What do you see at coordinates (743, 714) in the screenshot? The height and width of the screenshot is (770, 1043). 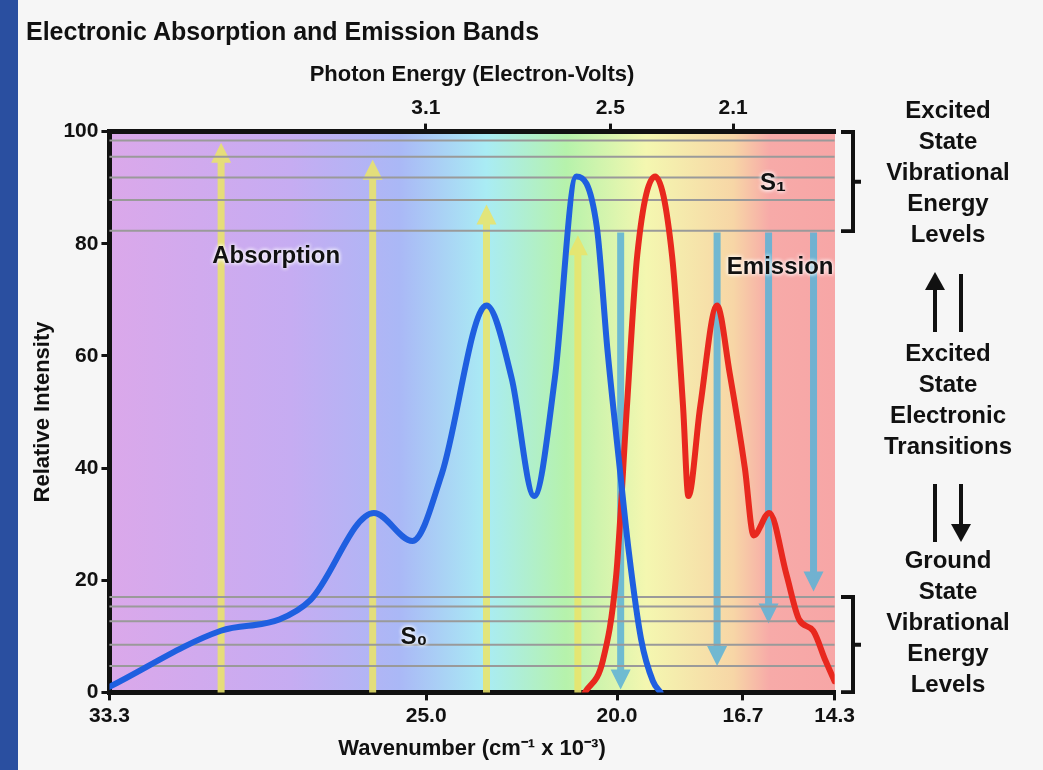 I see `x-tick-label: 16.7` at bounding box center [743, 714].